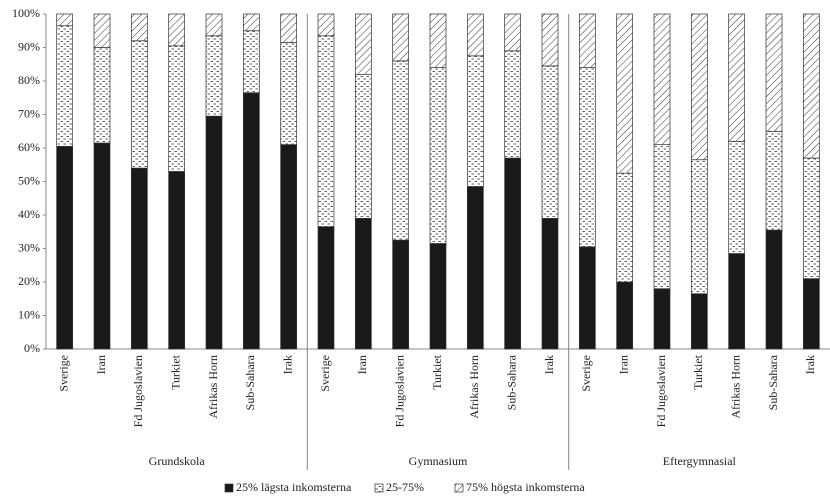 The width and height of the screenshot is (830, 497). I want to click on y-tick-label: 30%, so click(29, 247).